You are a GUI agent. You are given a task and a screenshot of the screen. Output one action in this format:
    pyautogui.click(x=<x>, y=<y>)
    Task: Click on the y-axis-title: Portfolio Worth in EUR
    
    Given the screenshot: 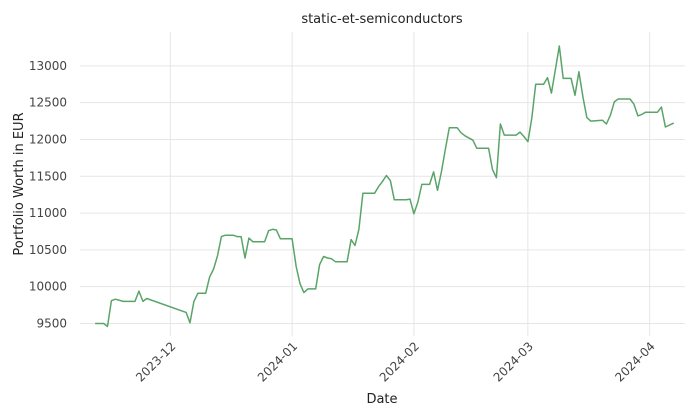 What is the action you would take?
    pyautogui.click(x=19, y=183)
    